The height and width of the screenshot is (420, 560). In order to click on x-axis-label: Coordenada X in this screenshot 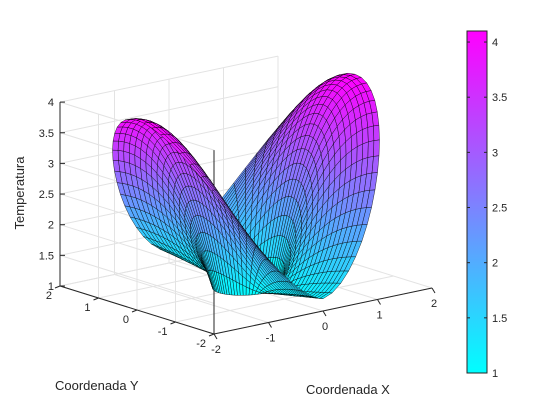, I will do `click(348, 389)`.